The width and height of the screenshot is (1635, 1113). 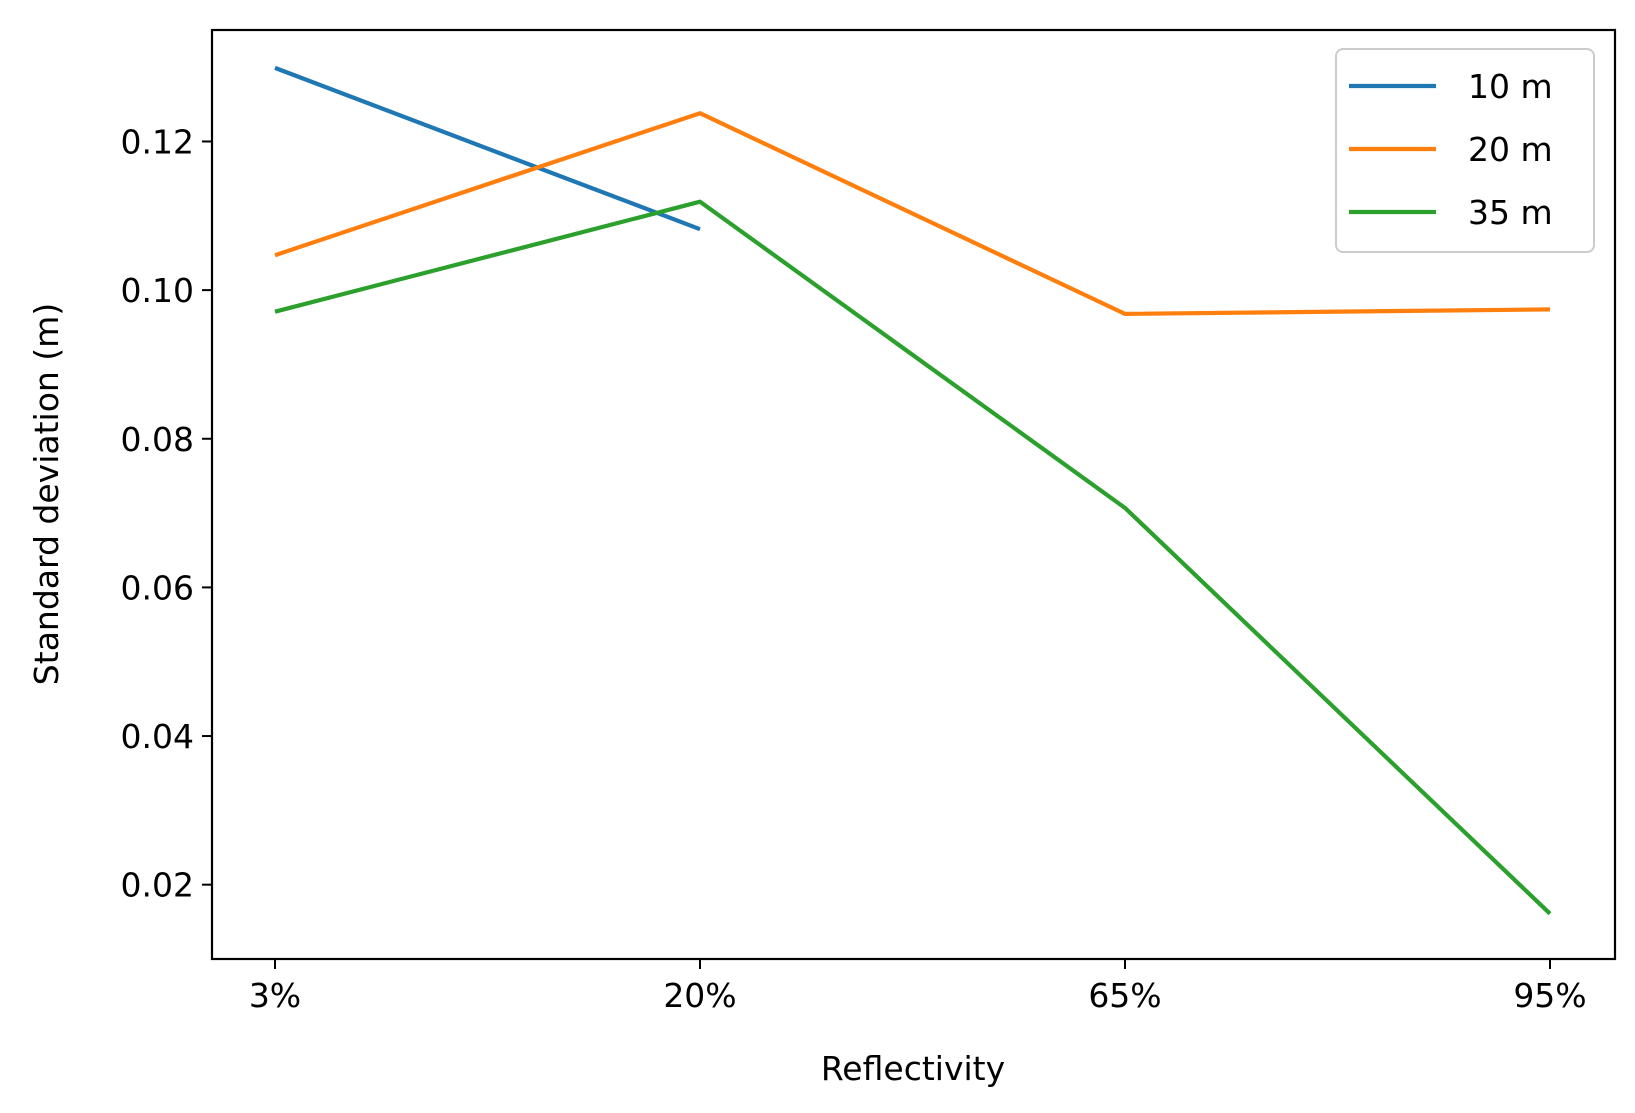 What do you see at coordinates (1510, 149) in the screenshot?
I see `legend-label-2: 20 m` at bounding box center [1510, 149].